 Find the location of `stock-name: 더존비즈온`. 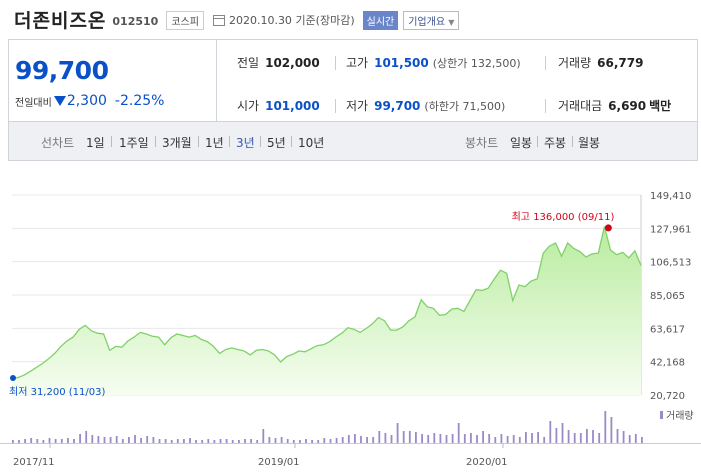

stock-name: 더존비즈온 is located at coordinates (60, 20).